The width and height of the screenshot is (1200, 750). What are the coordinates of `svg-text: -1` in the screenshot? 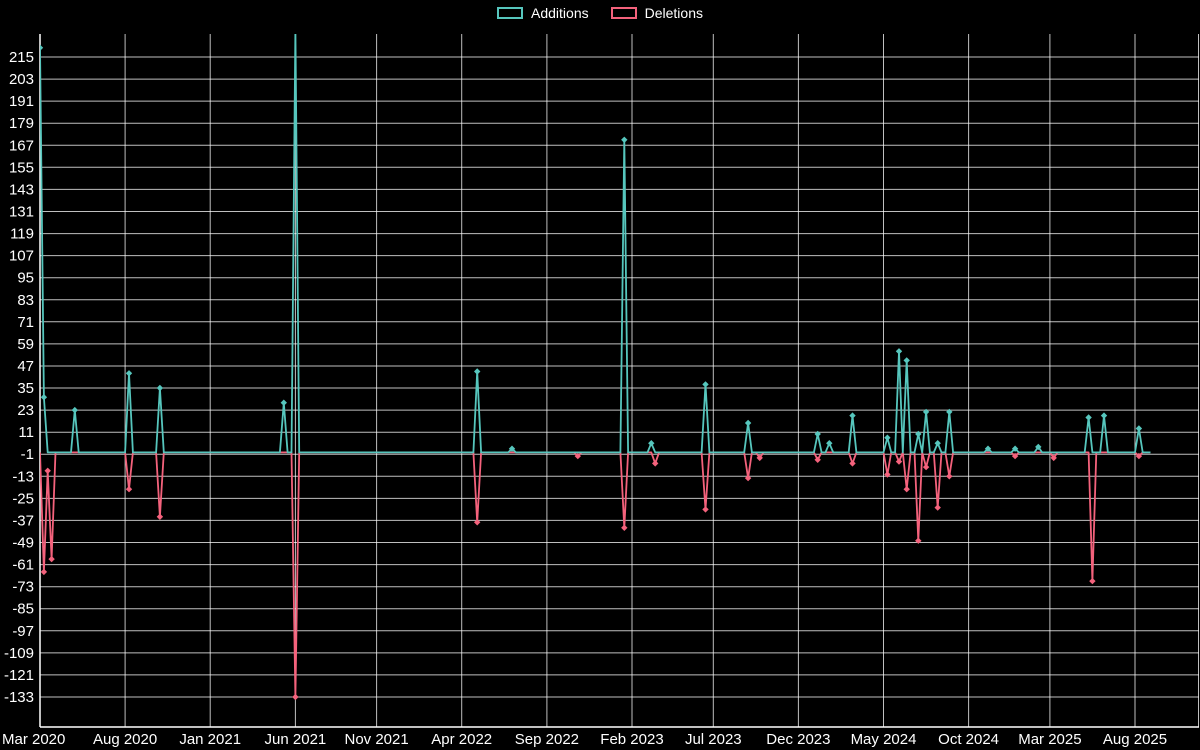 It's located at (27, 454).